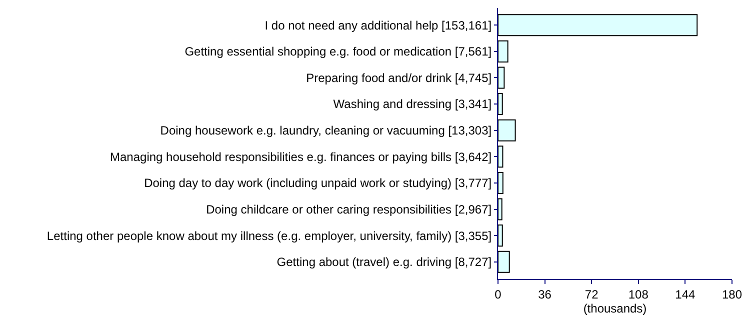 This screenshot has height=320, width=750. Describe the element at coordinates (615, 308) in the screenshot. I see `x-axis-title: (thousands)` at that location.